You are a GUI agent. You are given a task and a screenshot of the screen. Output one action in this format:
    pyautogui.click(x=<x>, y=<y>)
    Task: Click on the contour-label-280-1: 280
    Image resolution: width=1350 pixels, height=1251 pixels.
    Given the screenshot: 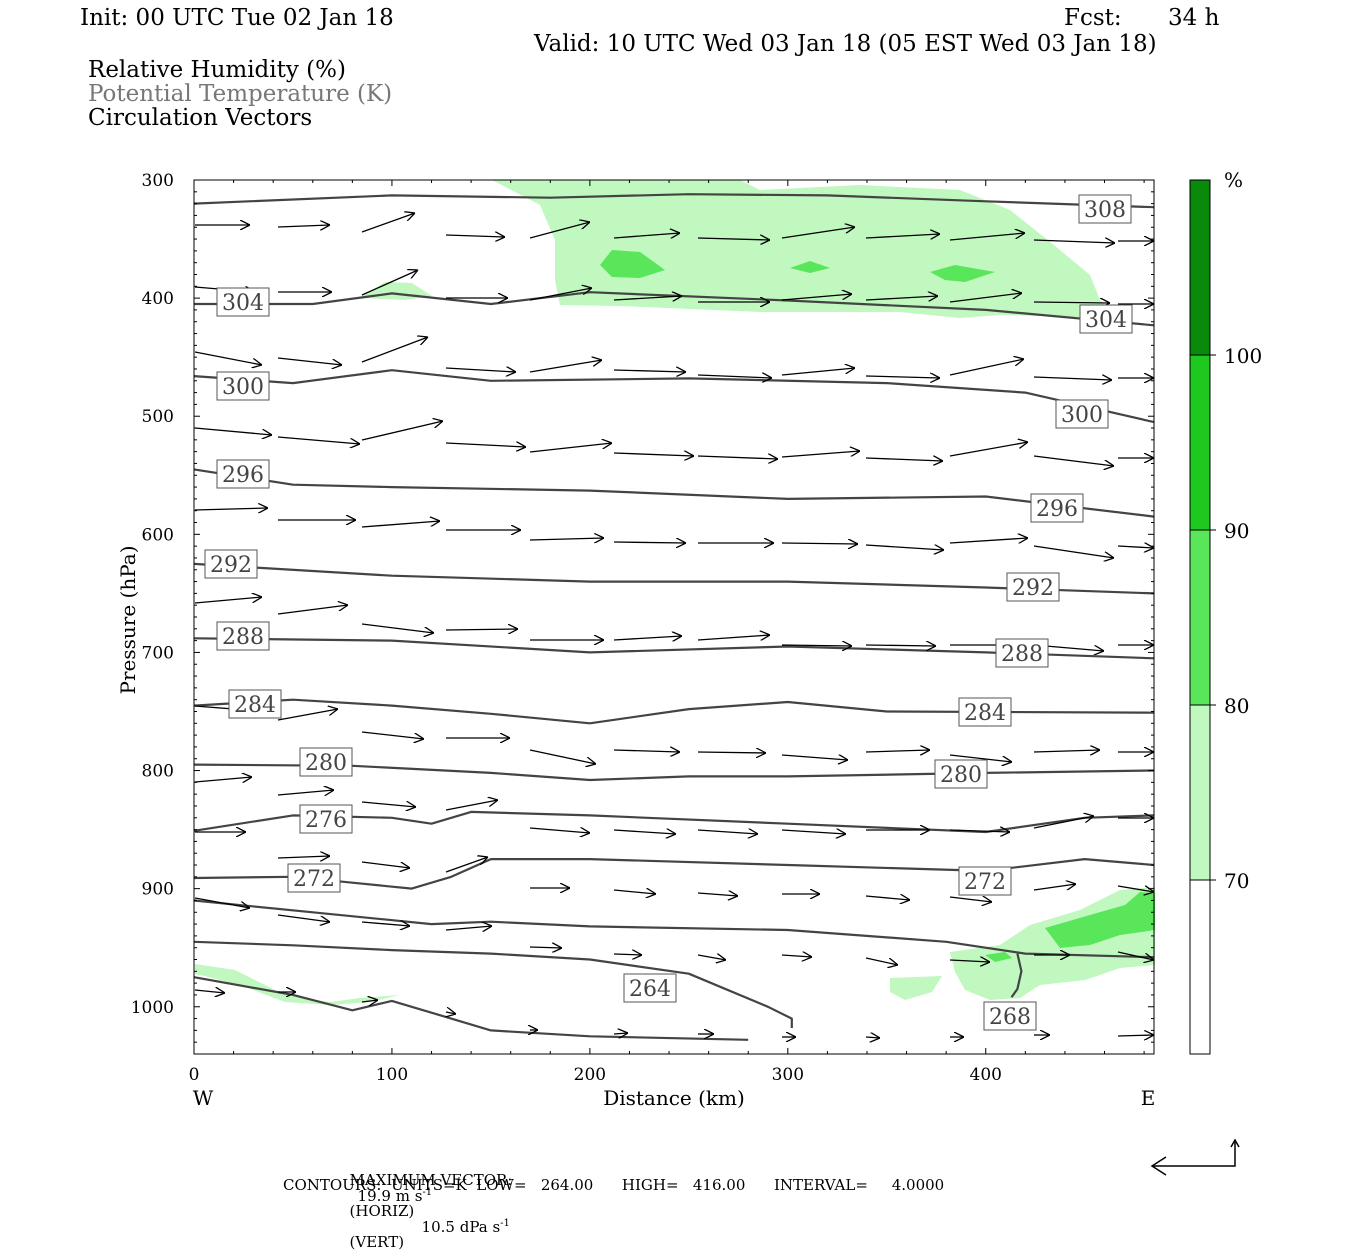 What is the action you would take?
    pyautogui.click(x=961, y=775)
    